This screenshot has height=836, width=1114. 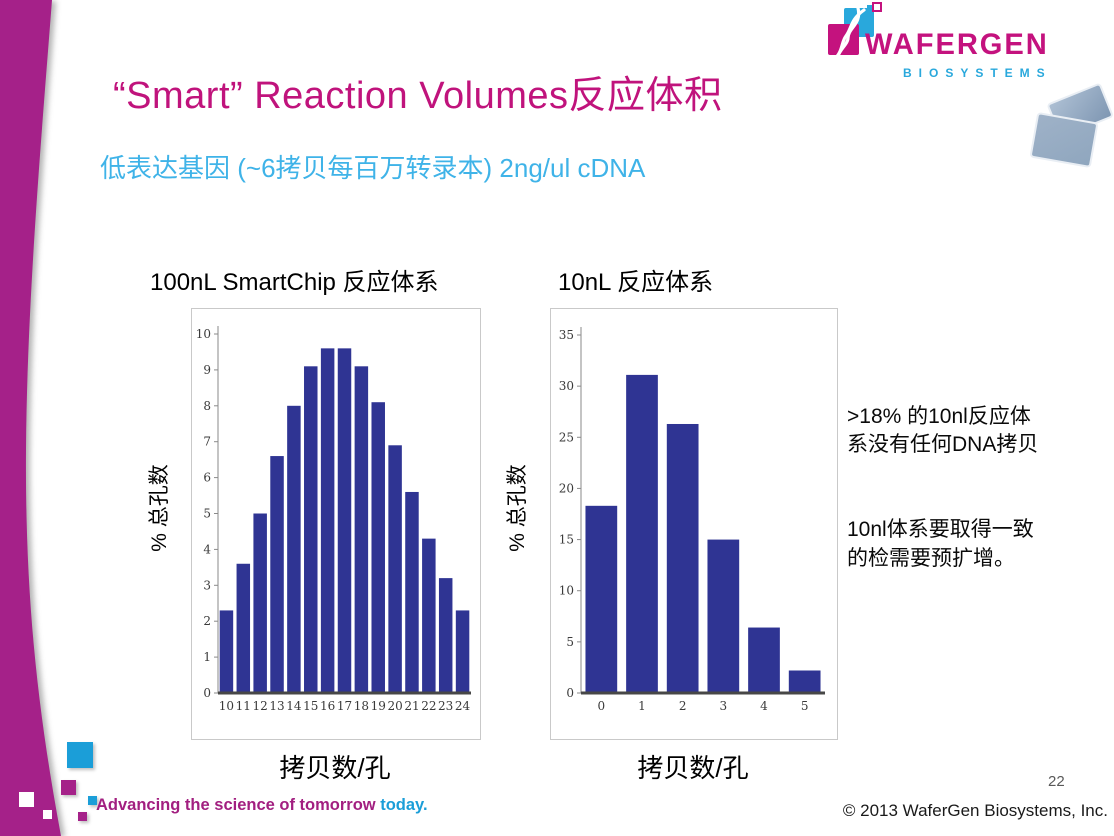 What do you see at coordinates (411, 706) in the screenshot?
I see `svg-text: 21` at bounding box center [411, 706].